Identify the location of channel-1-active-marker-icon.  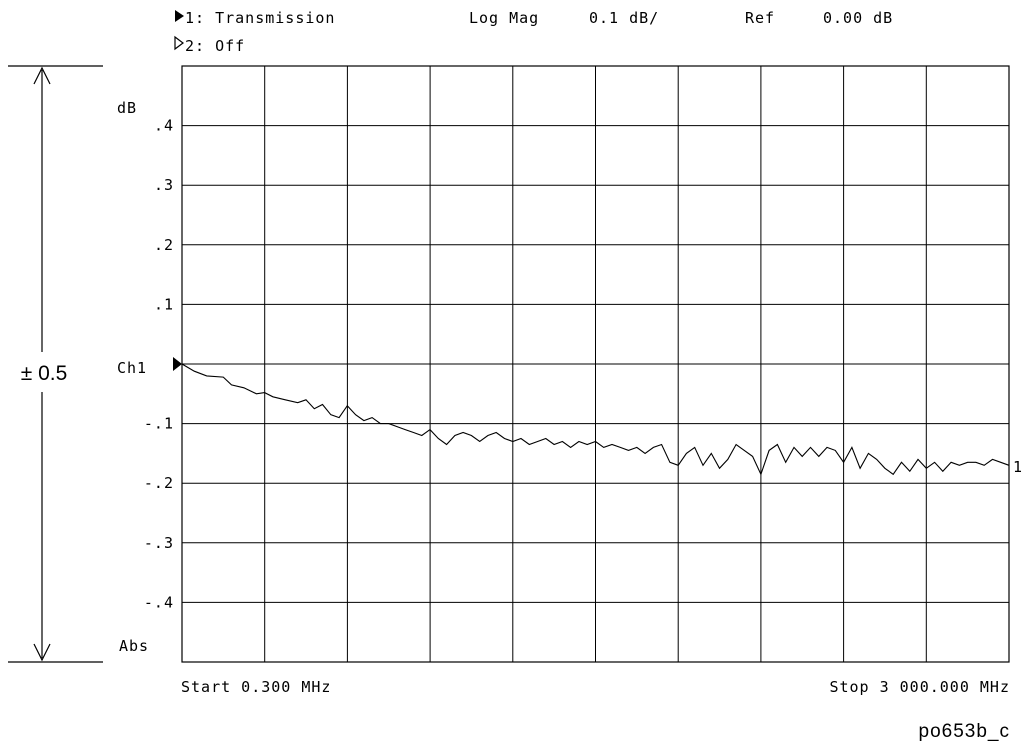
(179, 16).